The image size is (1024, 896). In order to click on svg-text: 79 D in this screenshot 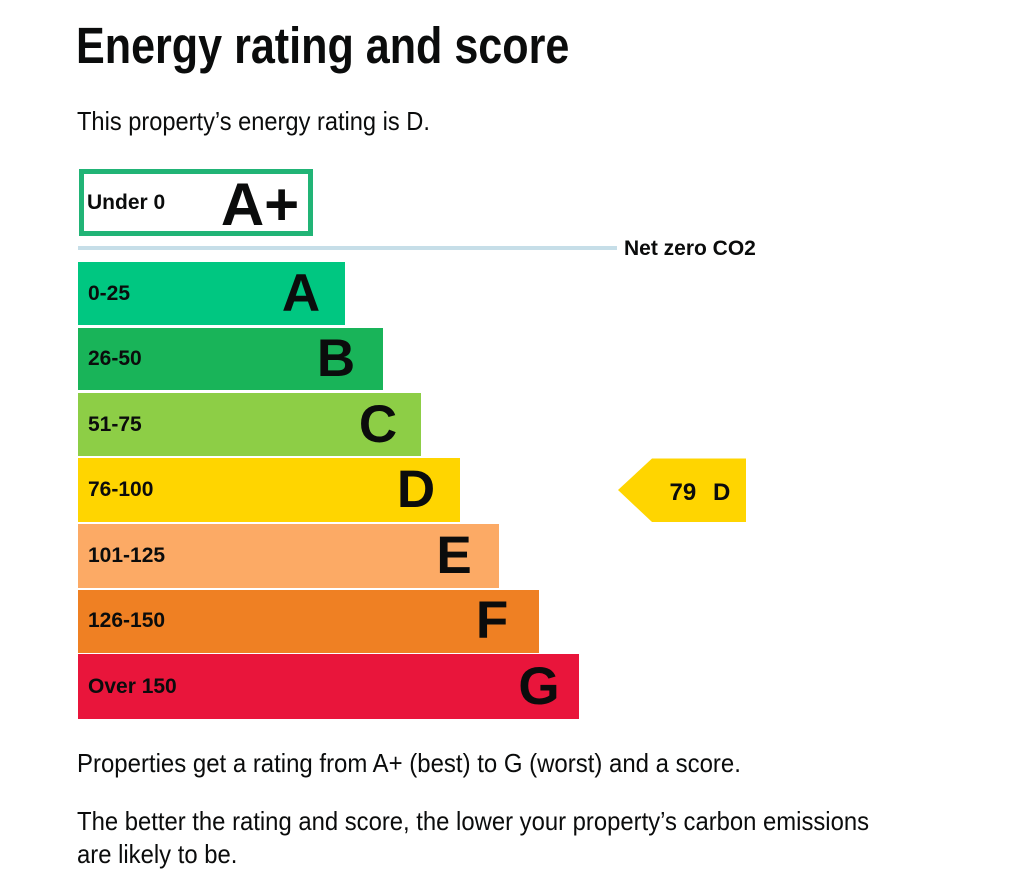, I will do `click(700, 492)`.